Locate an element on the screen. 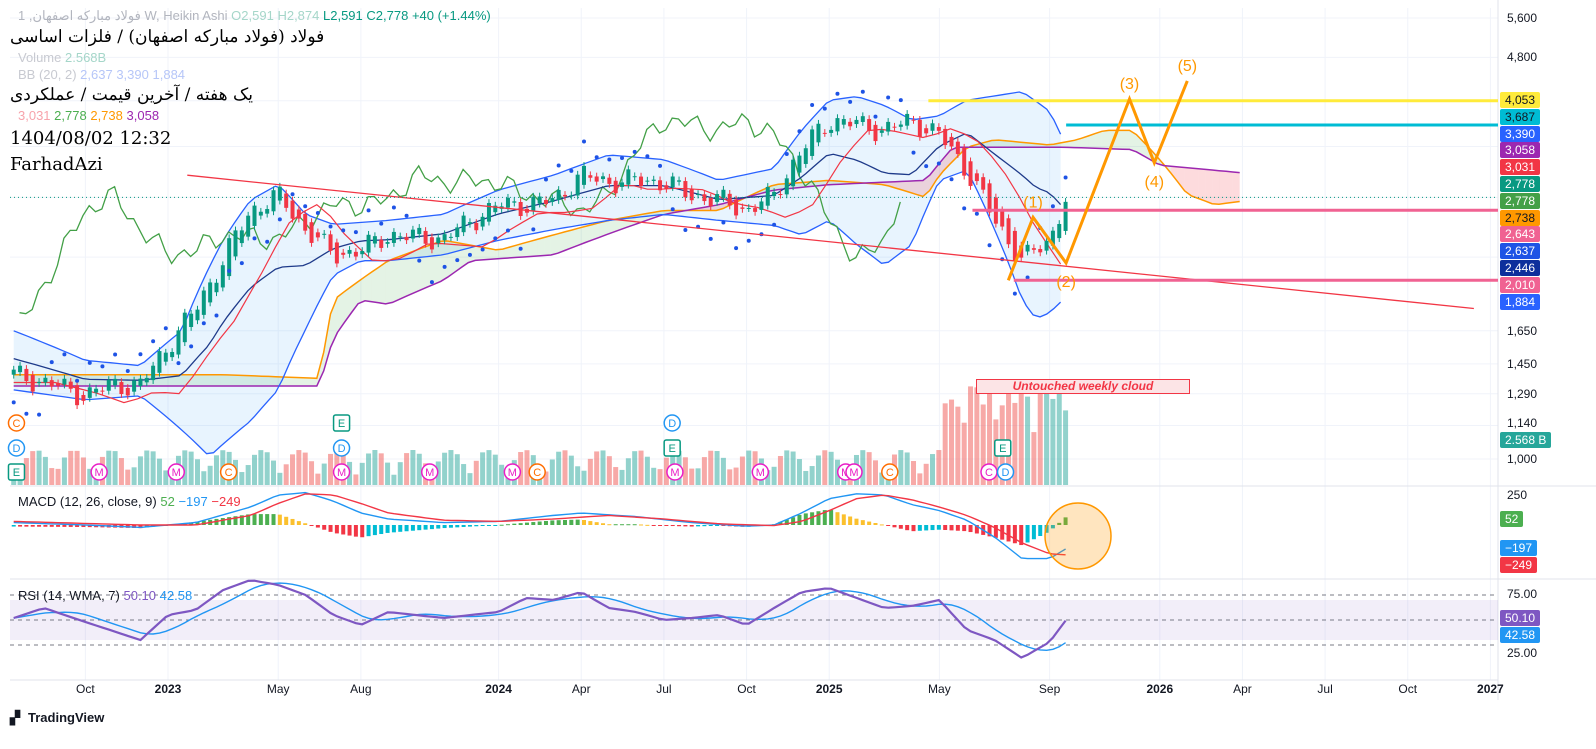 Image resolution: width=1596 pixels, height=749 pixels. price-axis-tick: 1,000 is located at coordinates (1522, 459).